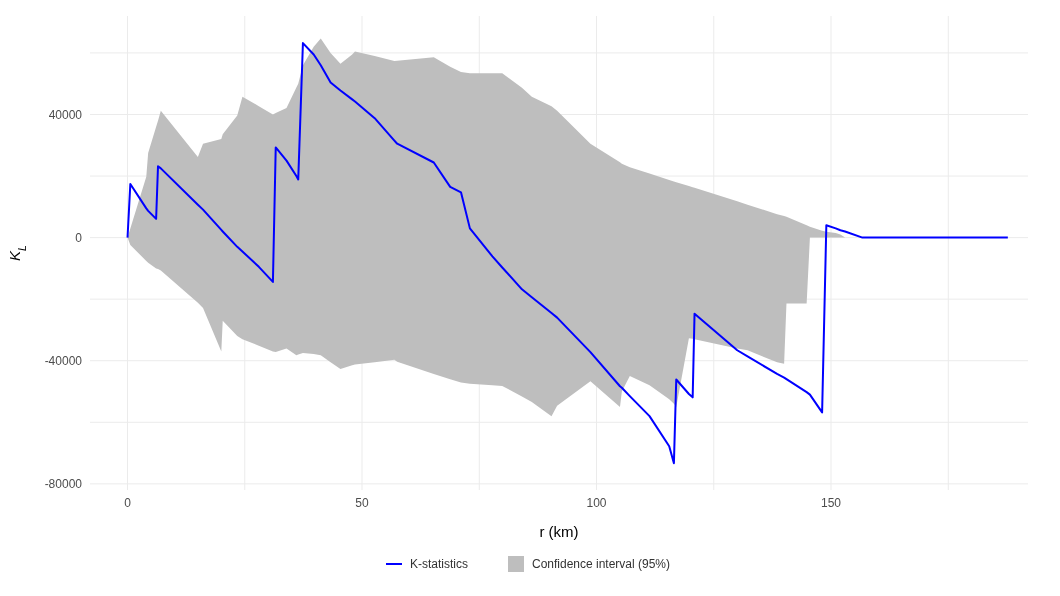 This screenshot has height=596, width=1060. I want to click on x-axis-title: r (km), so click(559, 531).